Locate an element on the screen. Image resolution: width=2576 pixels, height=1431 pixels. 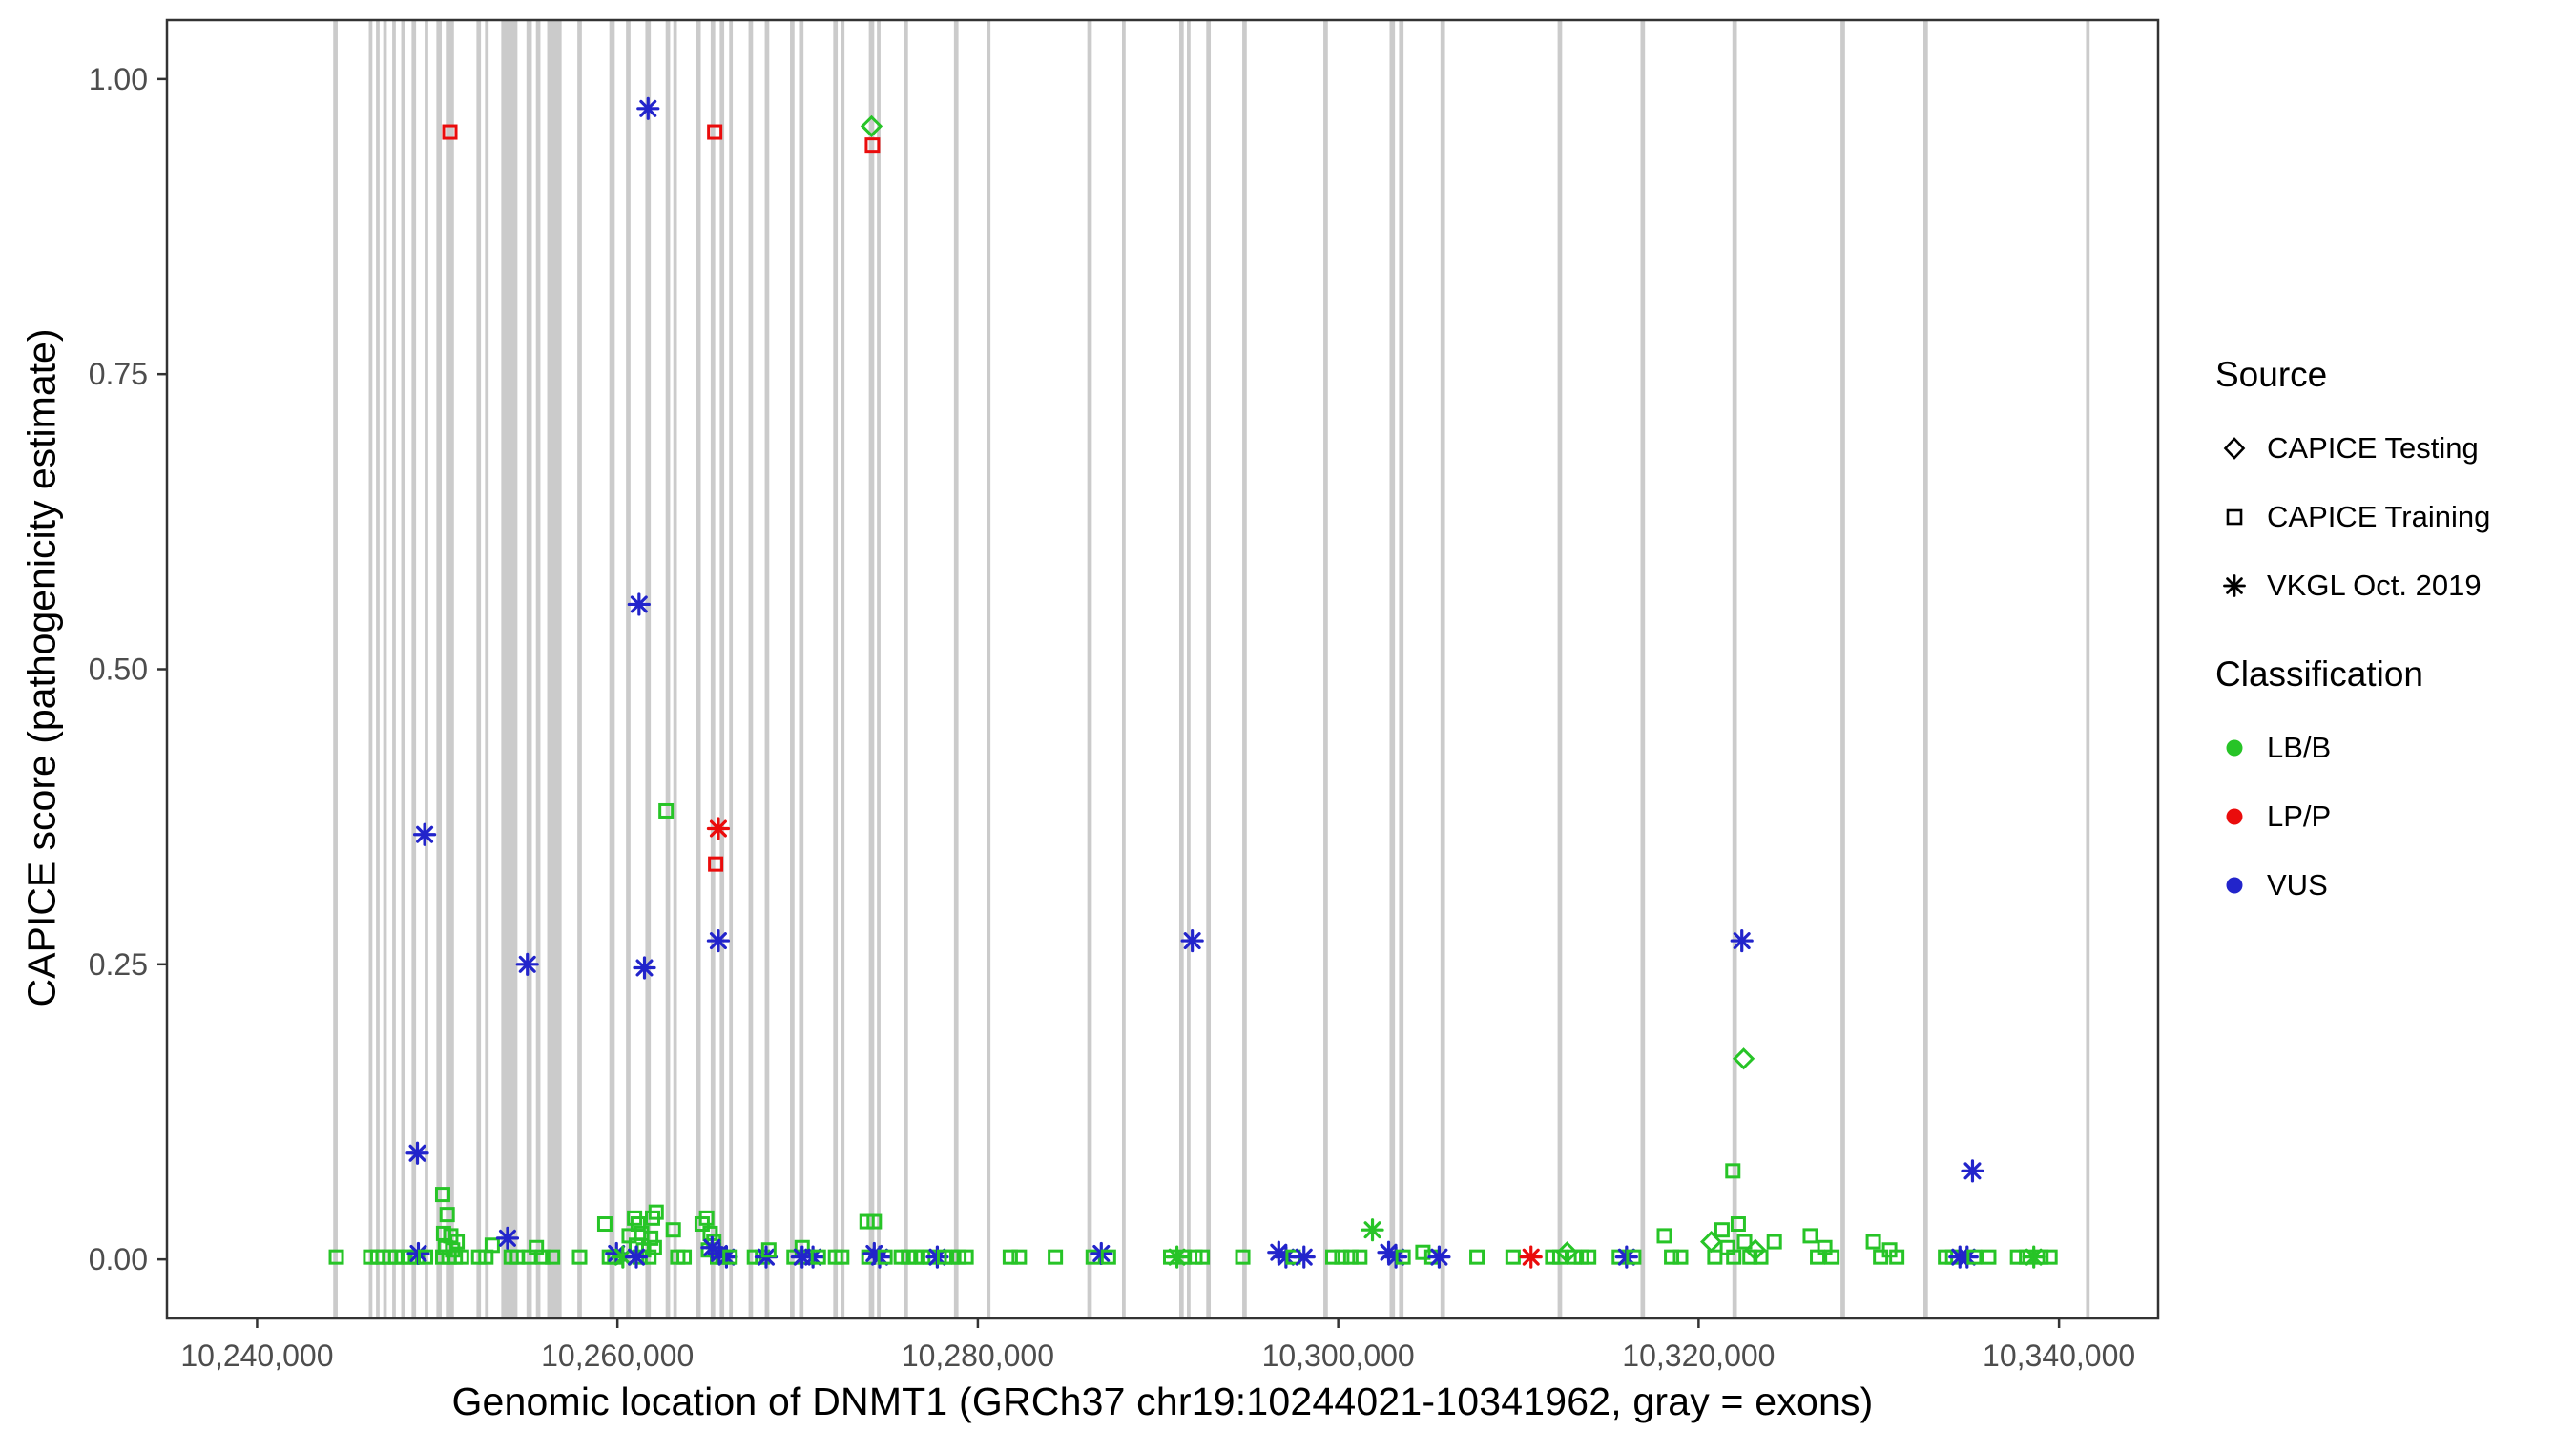
svg-text: 0.25 is located at coordinates (118, 964).